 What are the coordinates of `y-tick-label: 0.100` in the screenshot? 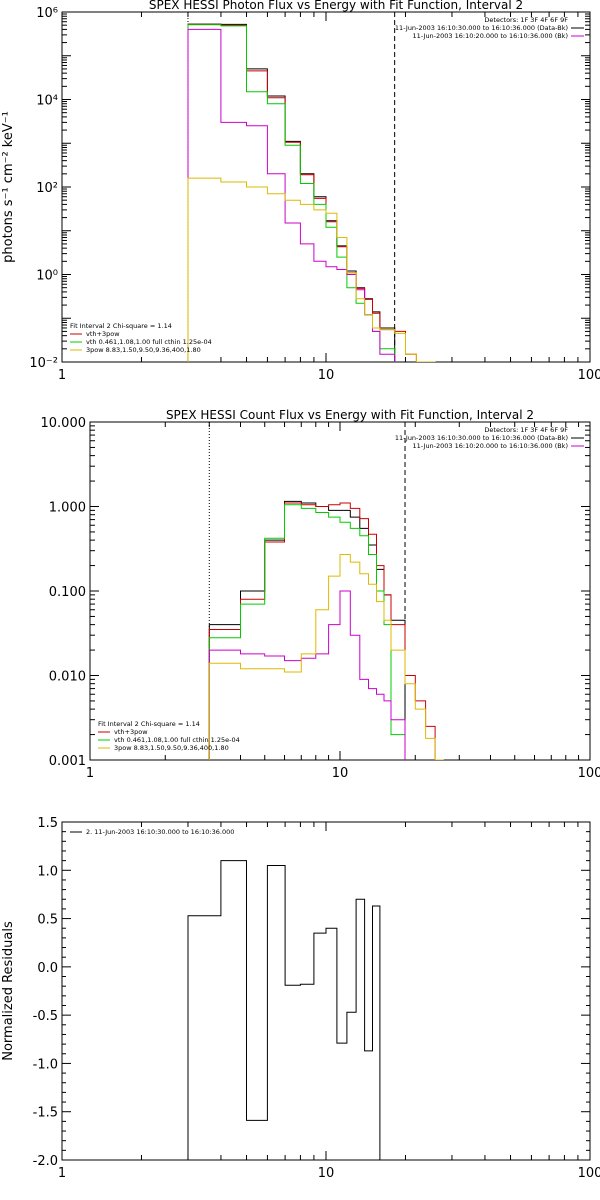 It's located at (67, 592).